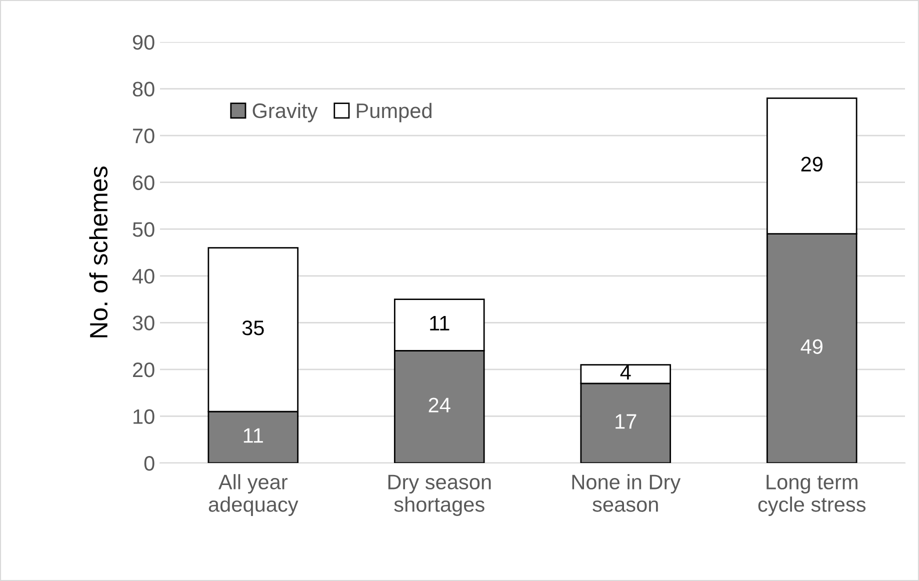  I want to click on legend-label: Gravity, so click(285, 112).